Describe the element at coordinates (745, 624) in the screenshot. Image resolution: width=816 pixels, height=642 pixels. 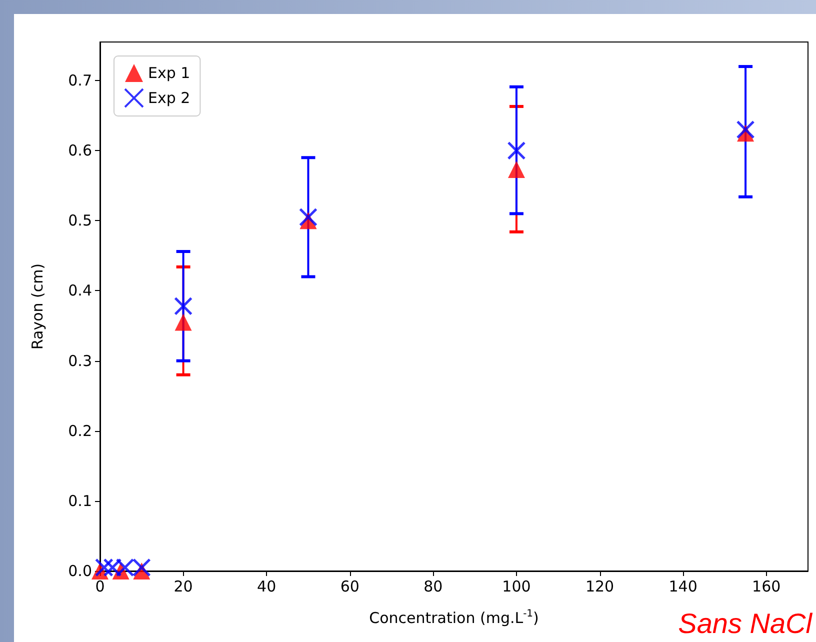
I see `text: Sans NaCl` at that location.